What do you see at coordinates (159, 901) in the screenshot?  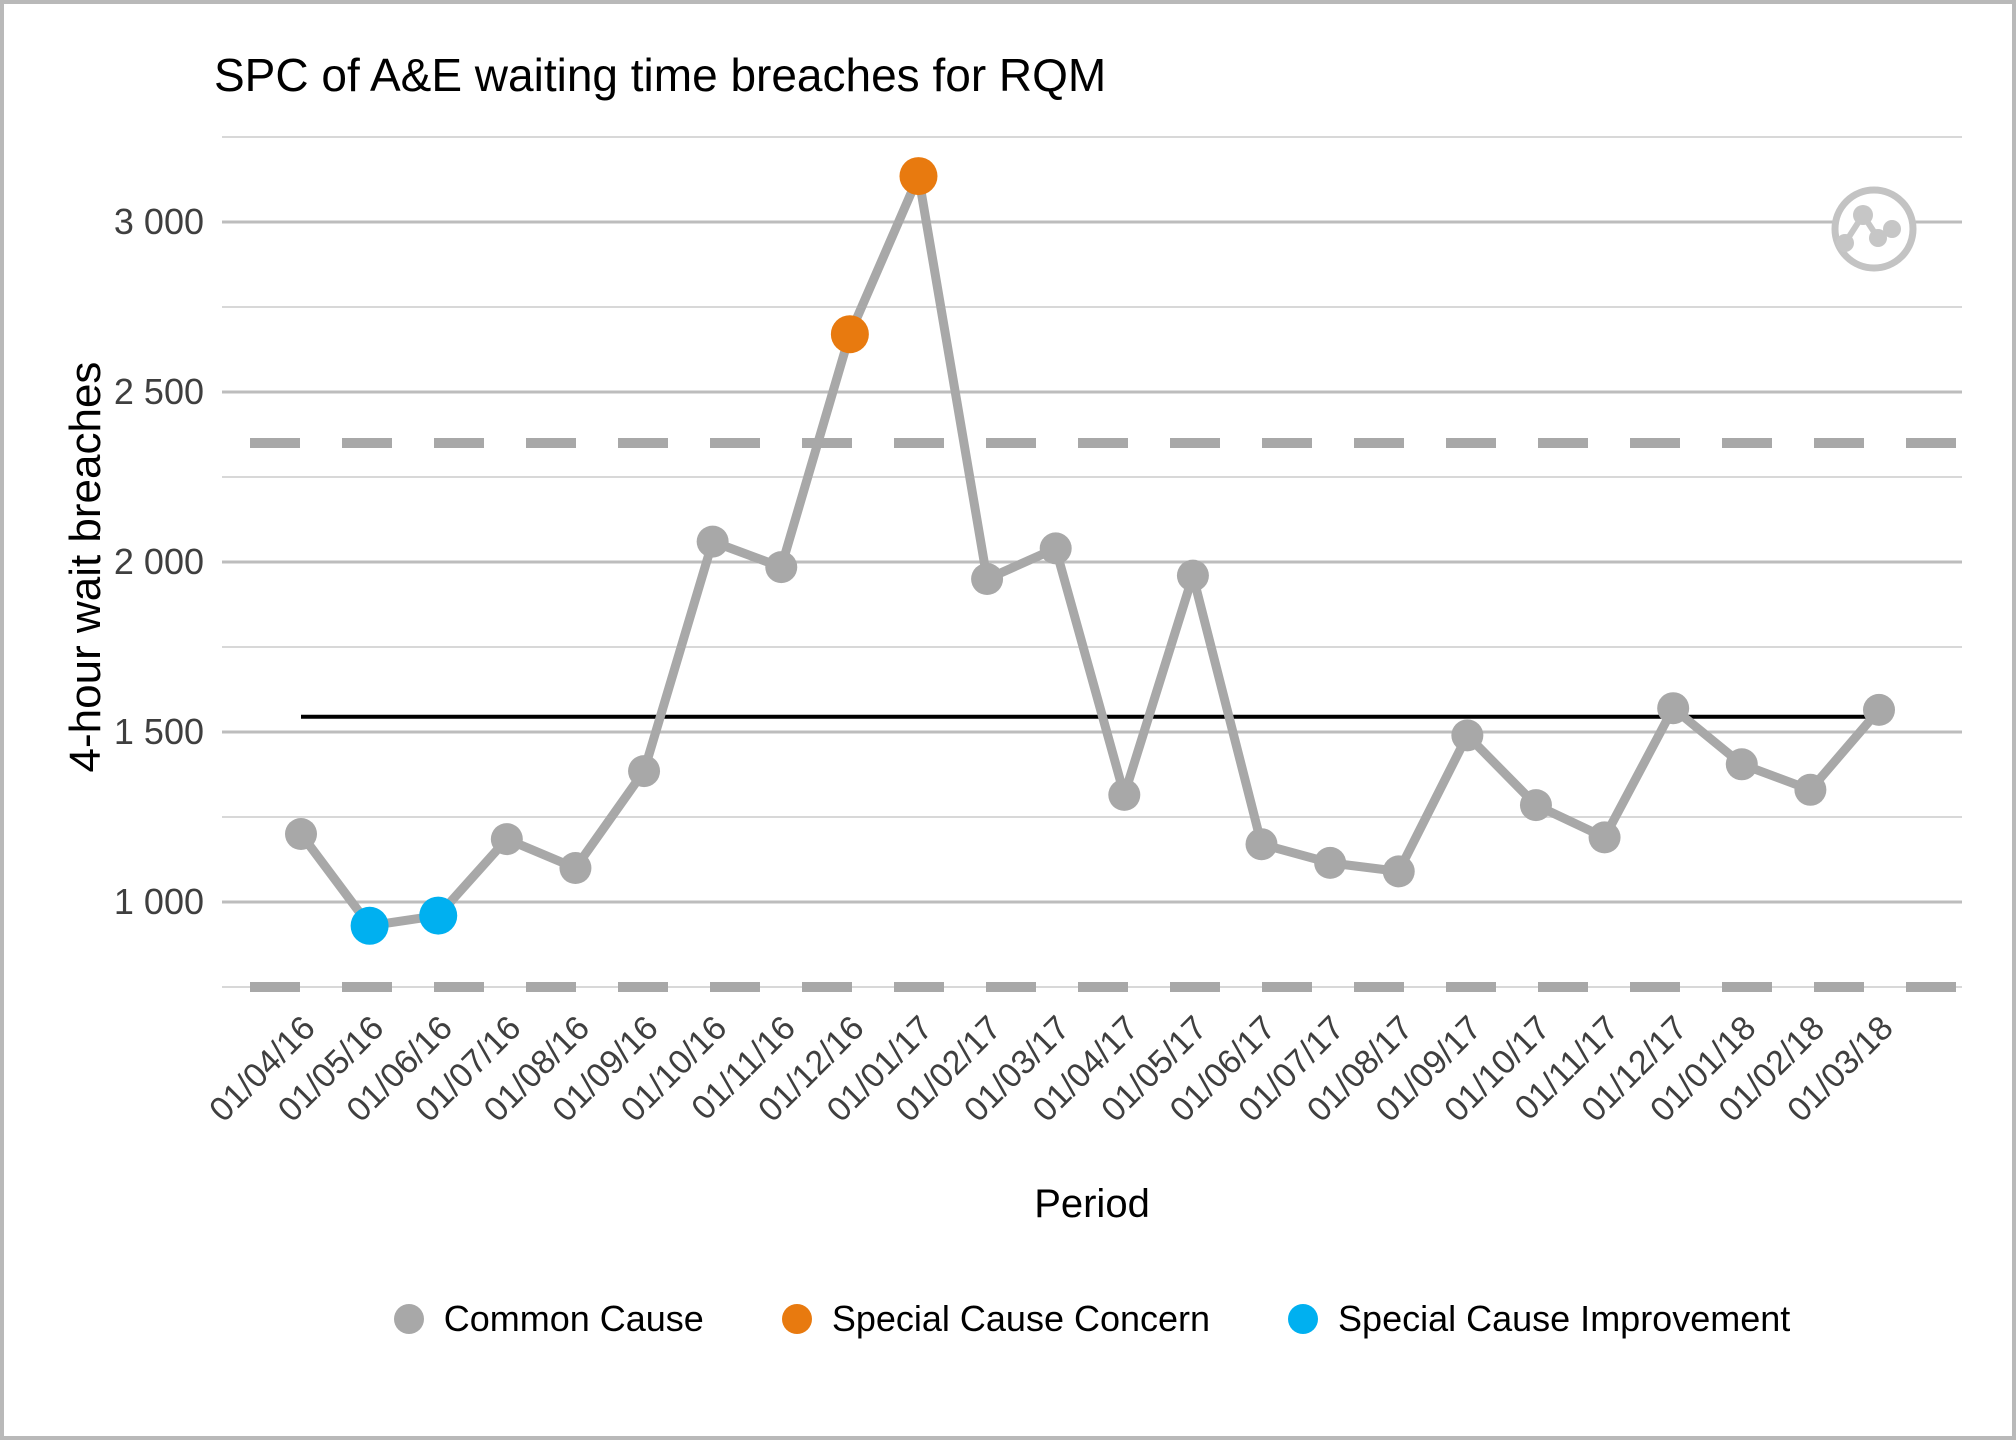 I see `y-tick-label: 1 000` at bounding box center [159, 901].